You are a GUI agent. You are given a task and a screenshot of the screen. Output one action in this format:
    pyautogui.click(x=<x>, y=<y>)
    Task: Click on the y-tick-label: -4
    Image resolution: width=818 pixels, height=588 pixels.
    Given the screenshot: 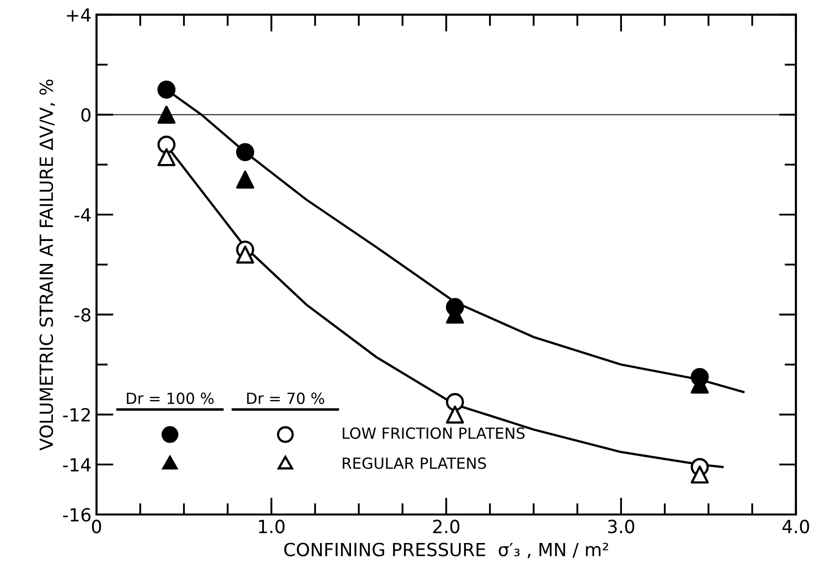 What is the action you would take?
    pyautogui.click(x=82, y=215)
    